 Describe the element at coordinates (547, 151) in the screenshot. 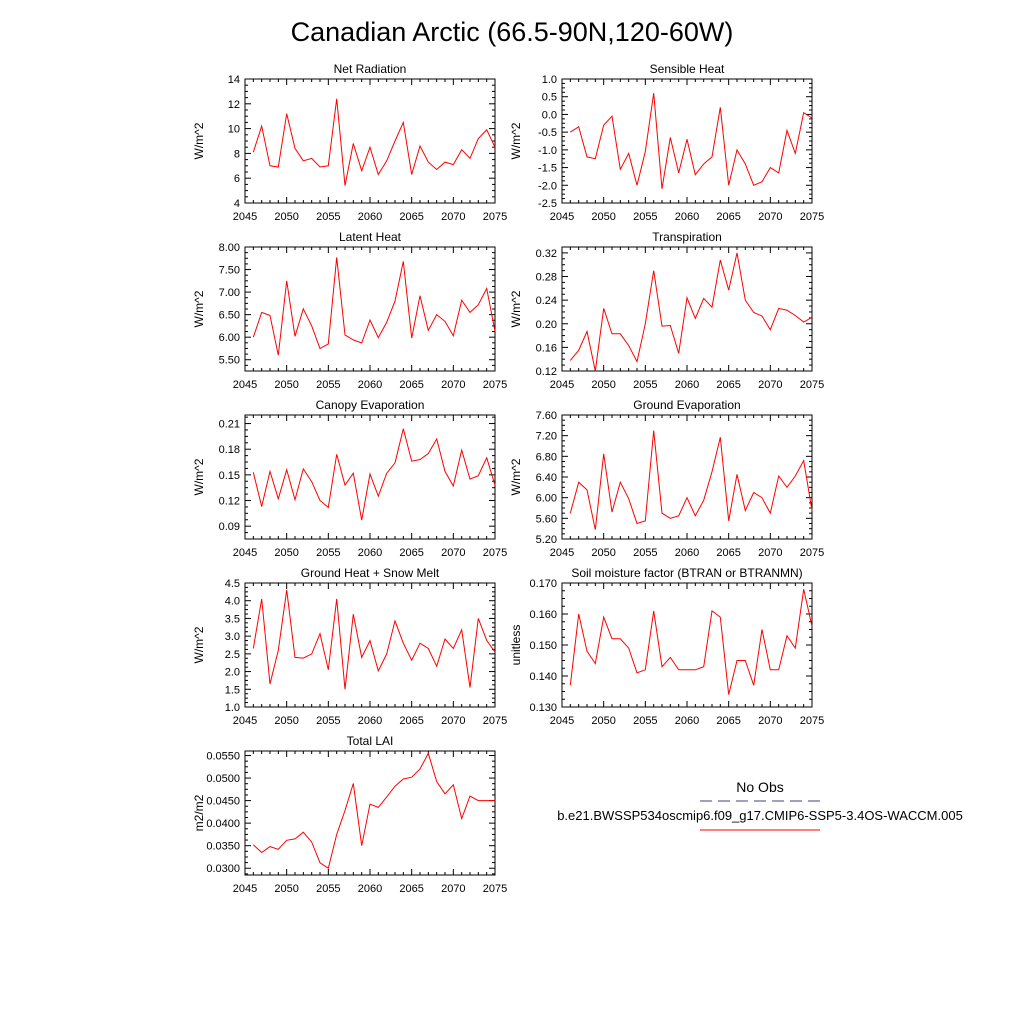

I see `y-tick-label: -1.0` at that location.